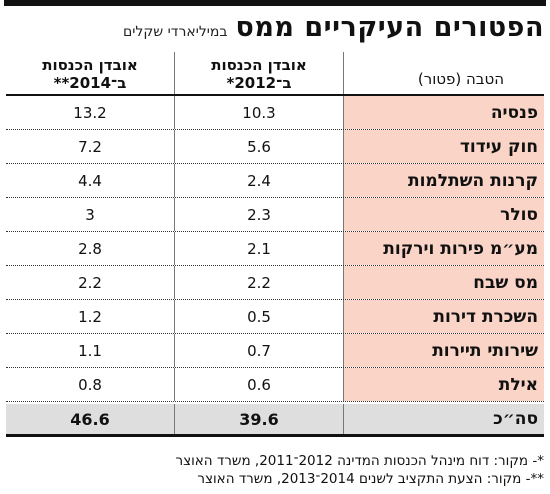 The image size is (550, 494). What do you see at coordinates (275, 317) in the screenshot?
I see `table-row: השכרת דירות 0.5 1.2` at bounding box center [275, 317].